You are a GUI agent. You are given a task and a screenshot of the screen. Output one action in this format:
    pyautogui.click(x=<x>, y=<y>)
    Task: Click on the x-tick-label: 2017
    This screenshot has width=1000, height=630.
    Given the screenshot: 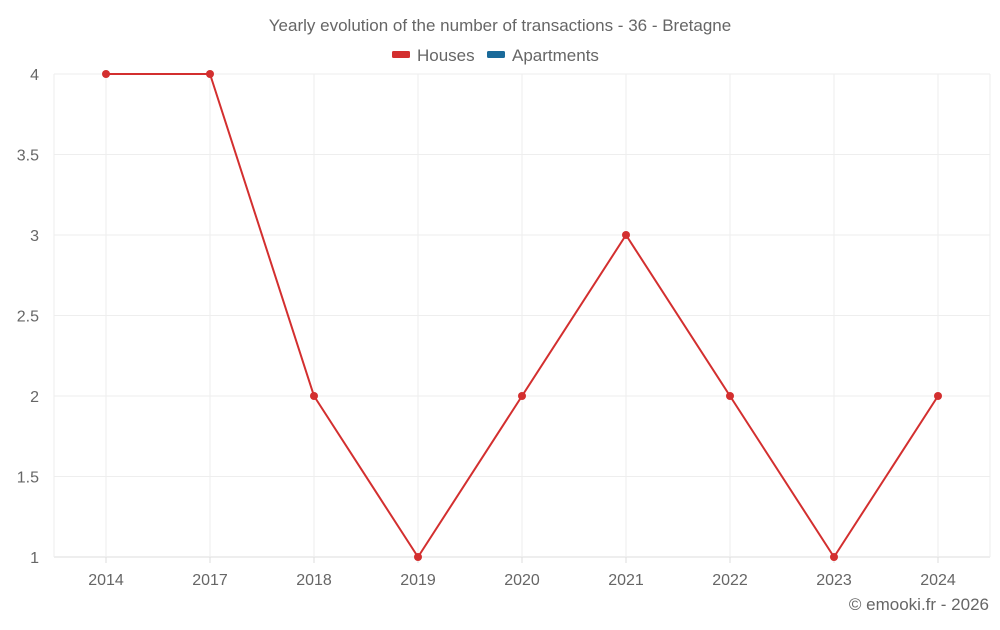 What is the action you would take?
    pyautogui.click(x=210, y=580)
    